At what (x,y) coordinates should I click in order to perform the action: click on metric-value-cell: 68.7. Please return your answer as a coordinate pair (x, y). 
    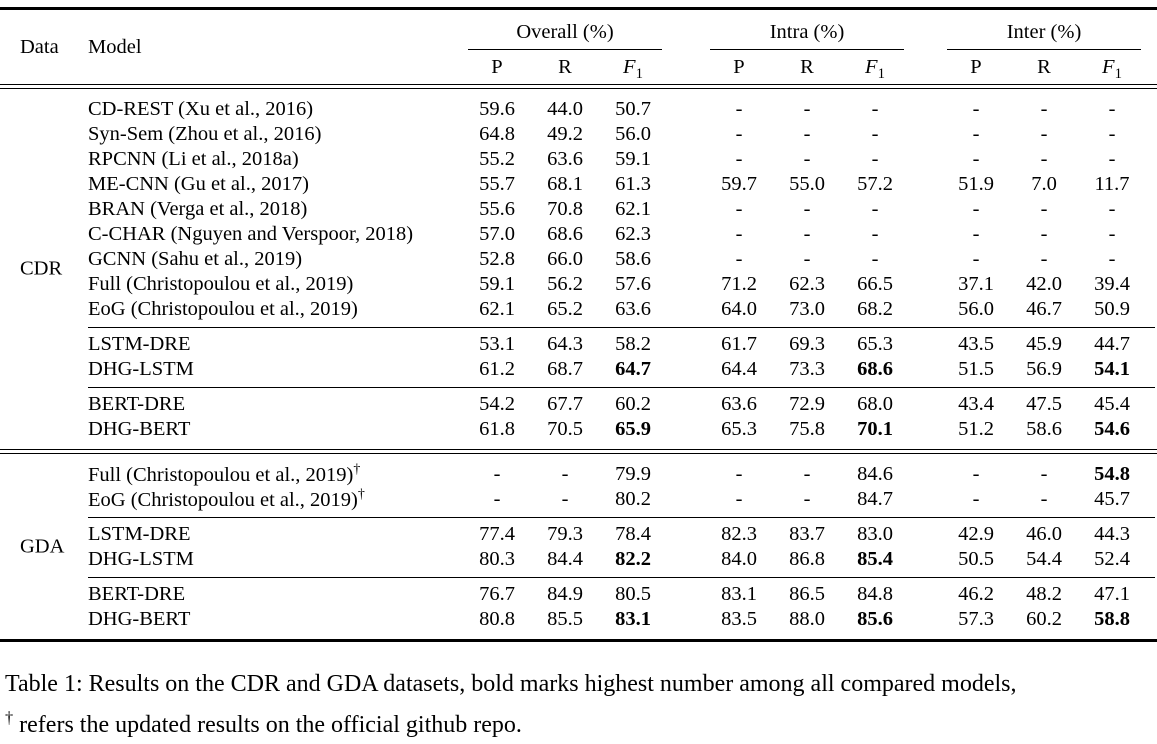
    Looking at the image, I should click on (565, 369).